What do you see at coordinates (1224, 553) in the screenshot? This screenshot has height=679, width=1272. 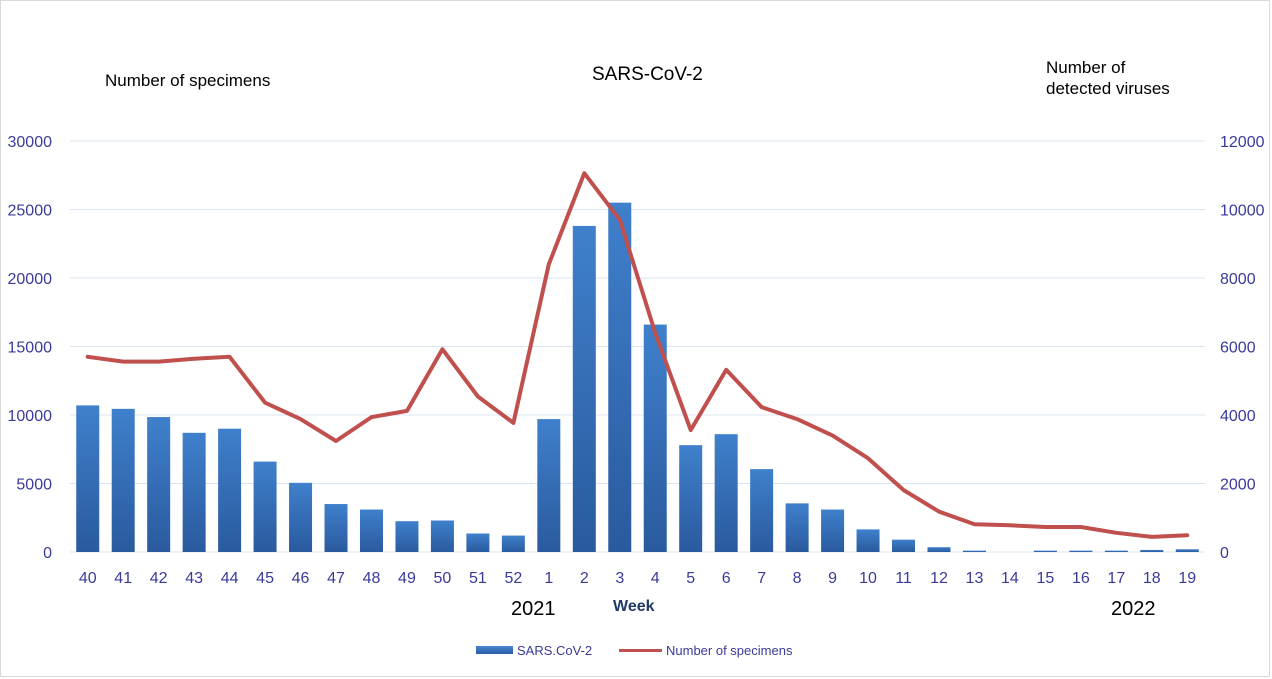 I see `right-axis-tick: 0` at bounding box center [1224, 553].